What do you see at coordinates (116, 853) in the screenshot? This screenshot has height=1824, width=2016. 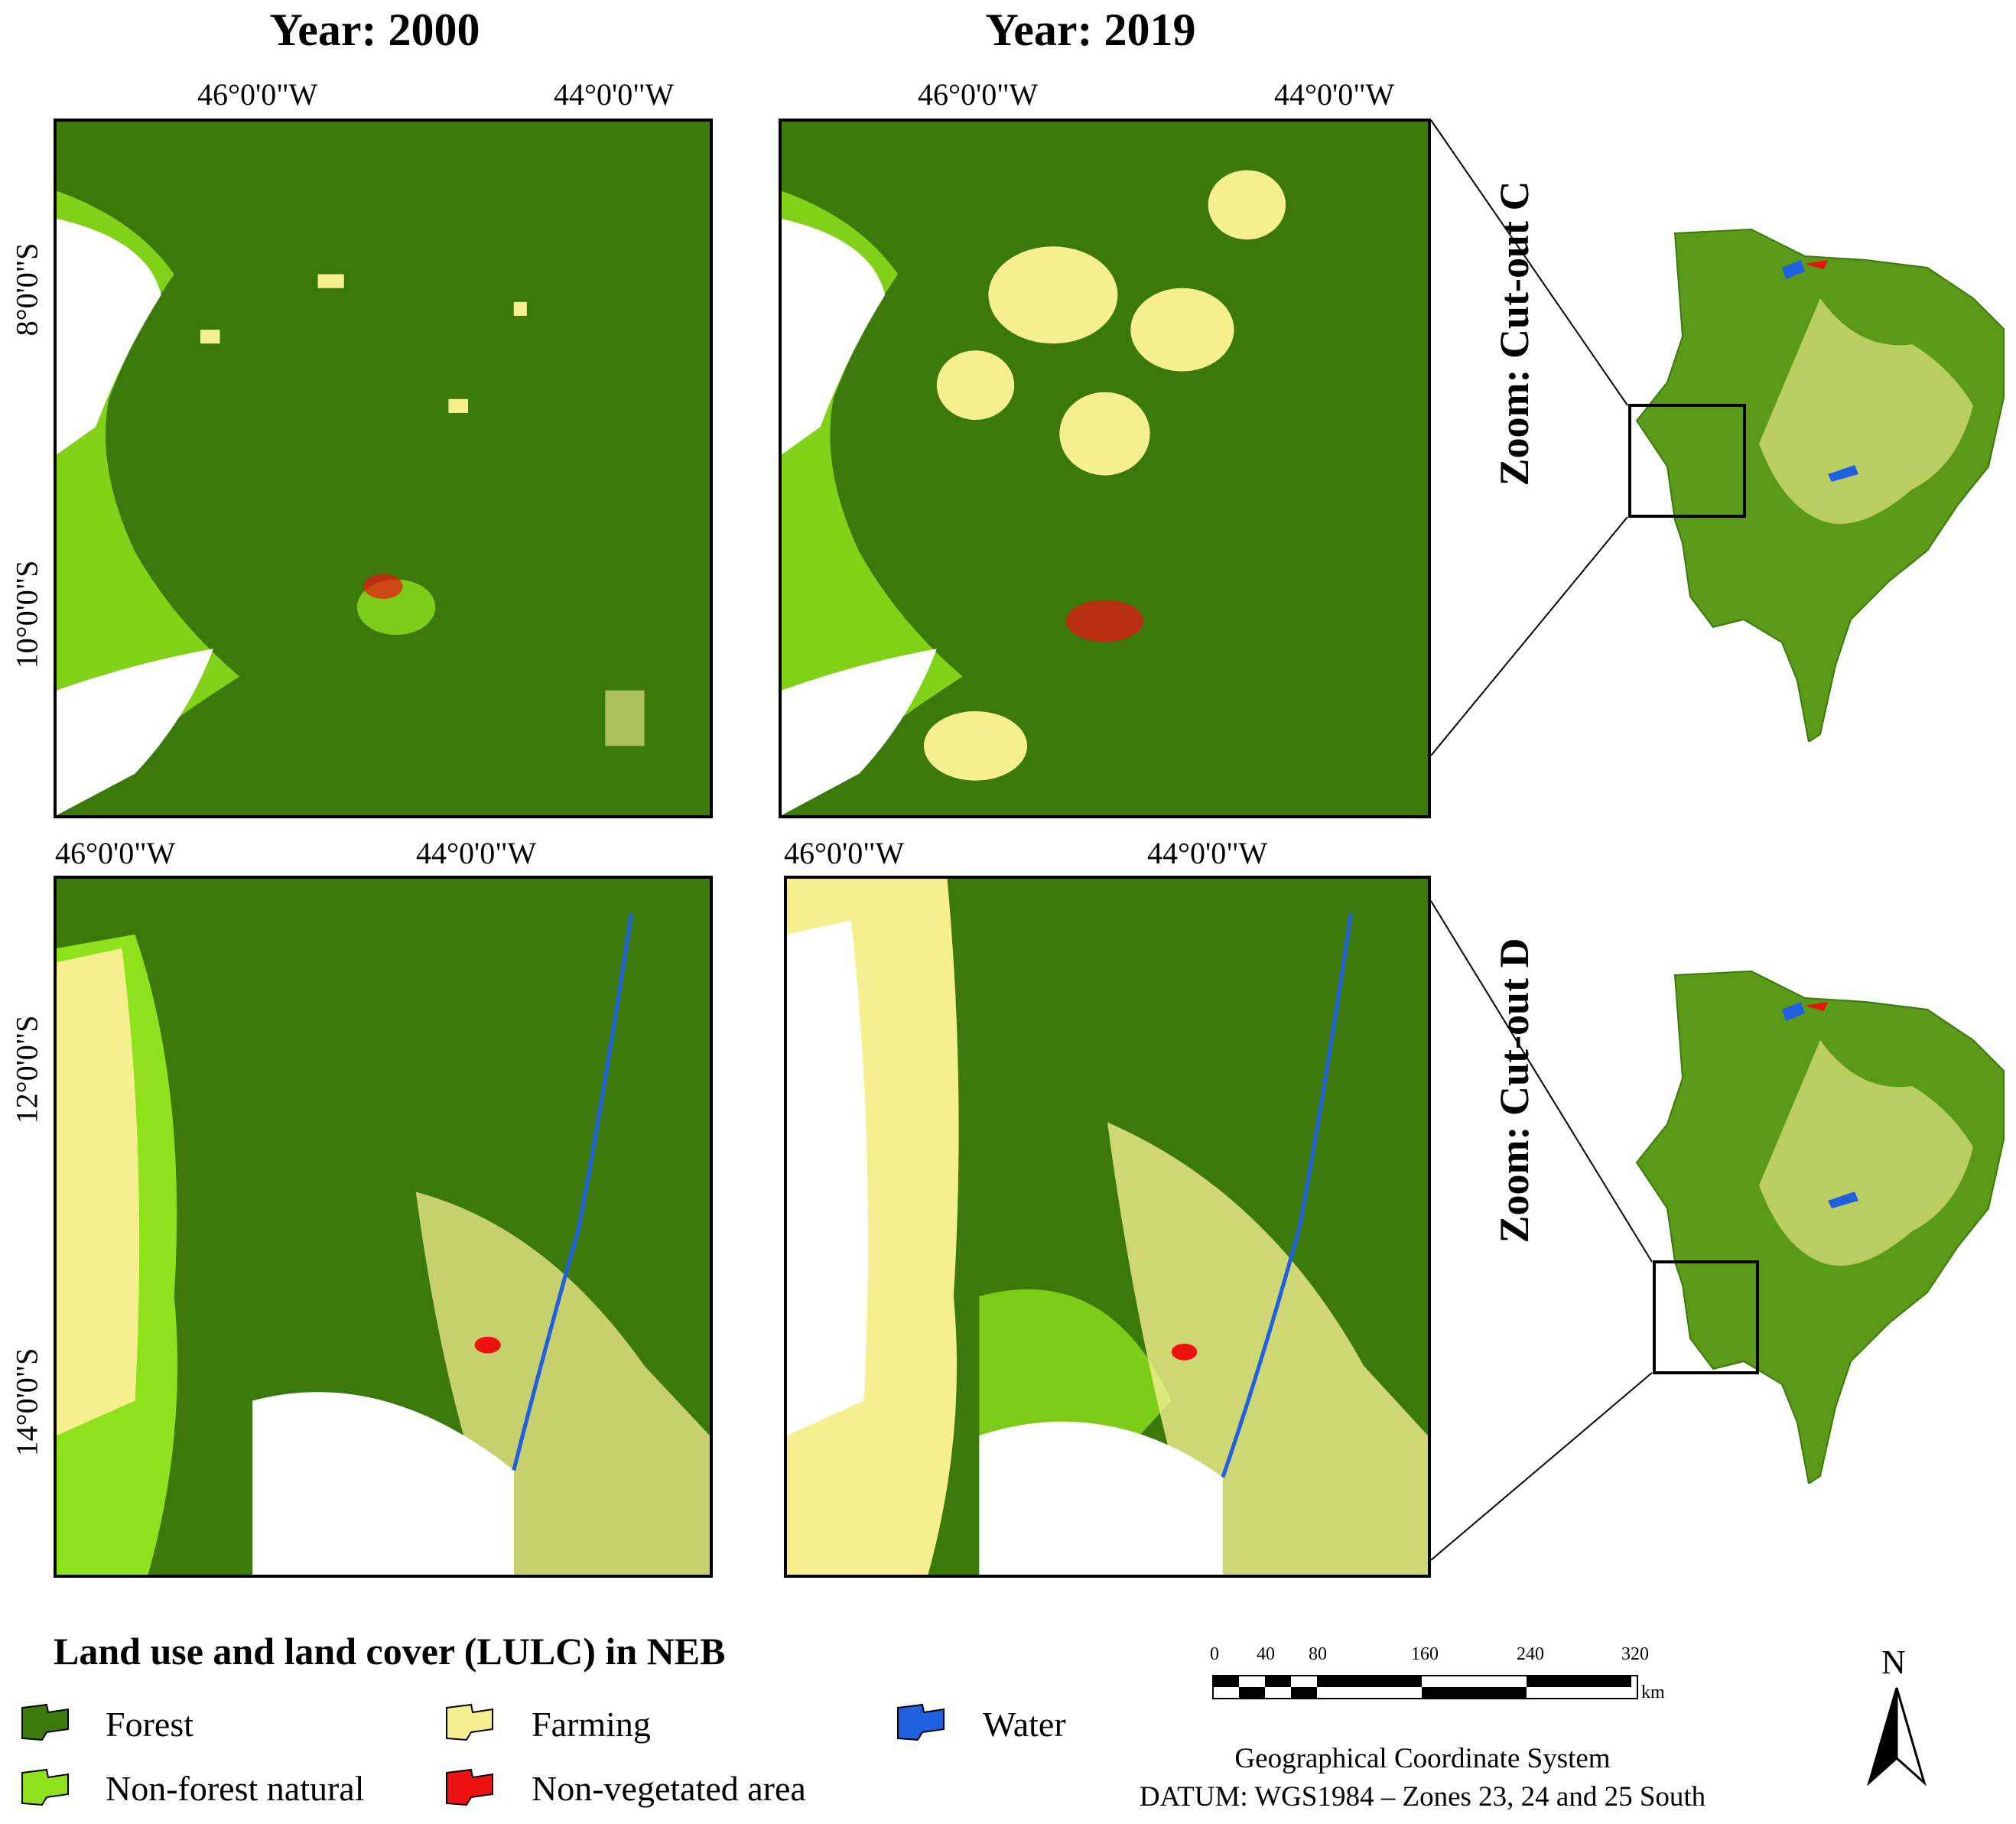 I see `lon-tick-46w-bottom-left: 46°0'0"W` at bounding box center [116, 853].